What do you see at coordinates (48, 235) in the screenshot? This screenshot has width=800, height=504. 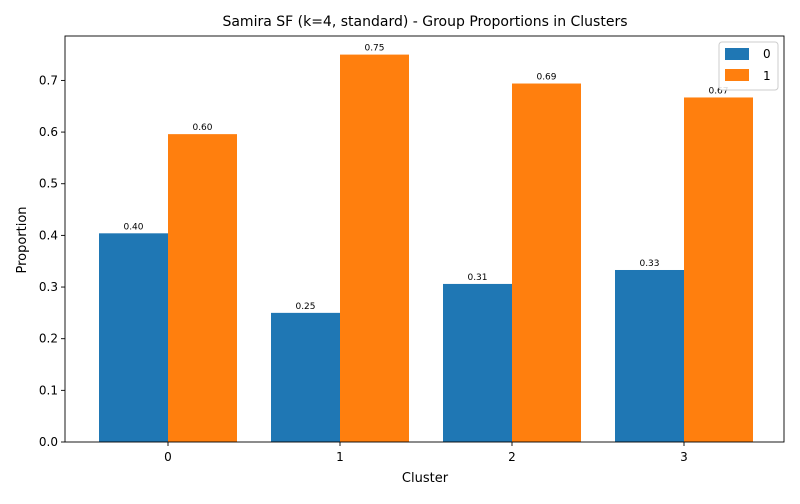 I see `y-tick-label: 0.4` at bounding box center [48, 235].